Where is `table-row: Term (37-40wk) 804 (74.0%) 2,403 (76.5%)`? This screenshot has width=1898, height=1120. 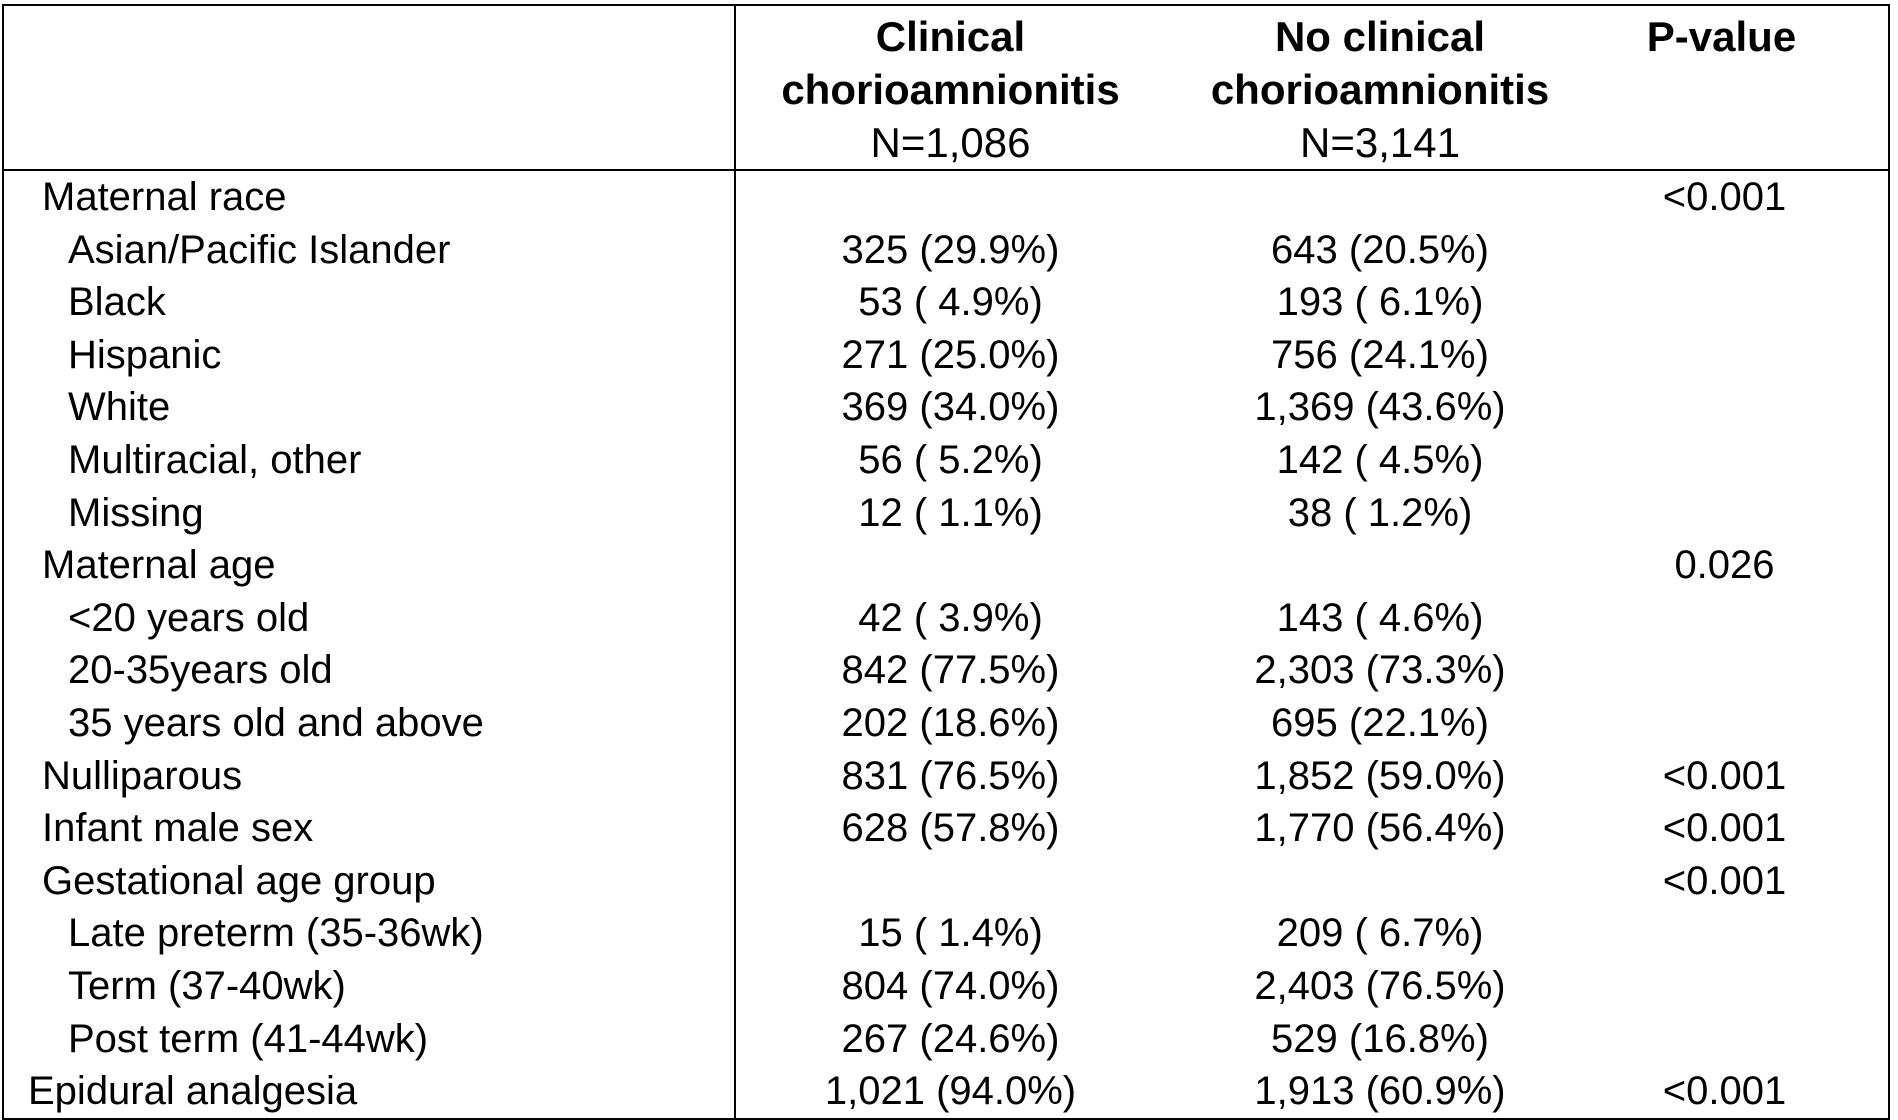
table-row: Term (37-40wk) 804 (74.0%) 2,403 (76.5%) is located at coordinates (946, 986).